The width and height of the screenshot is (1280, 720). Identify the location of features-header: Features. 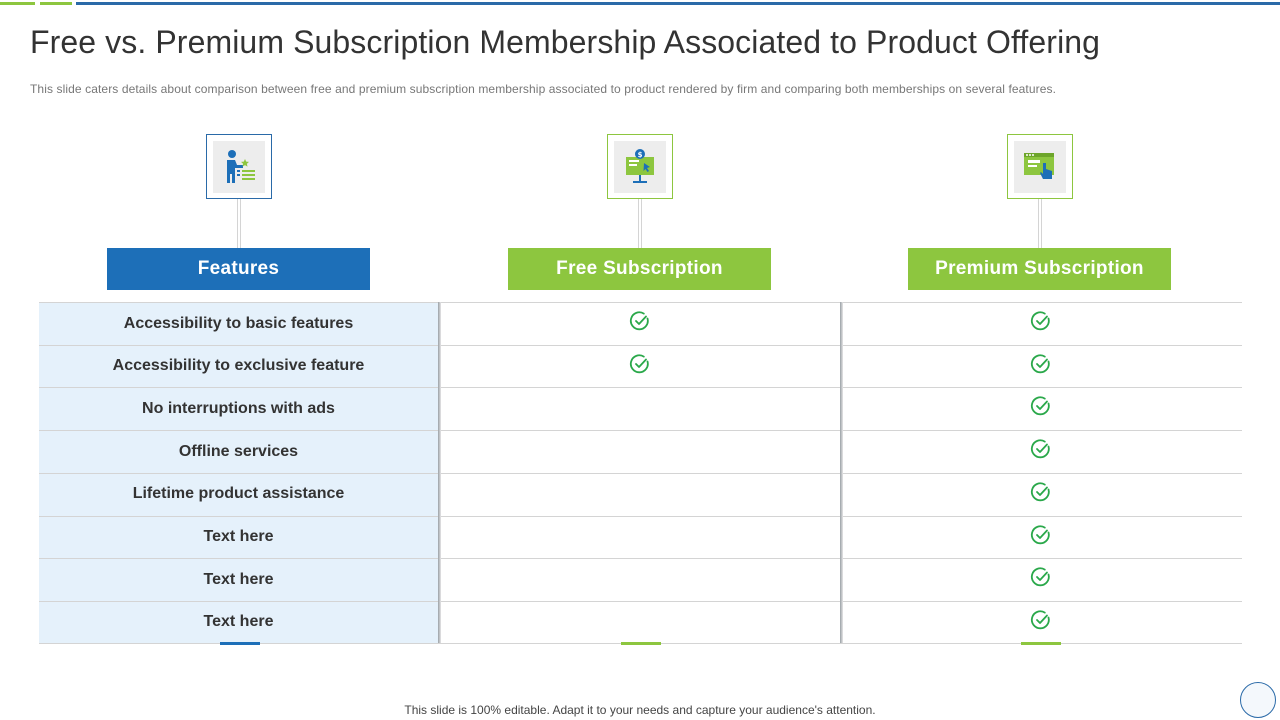
(238, 269).